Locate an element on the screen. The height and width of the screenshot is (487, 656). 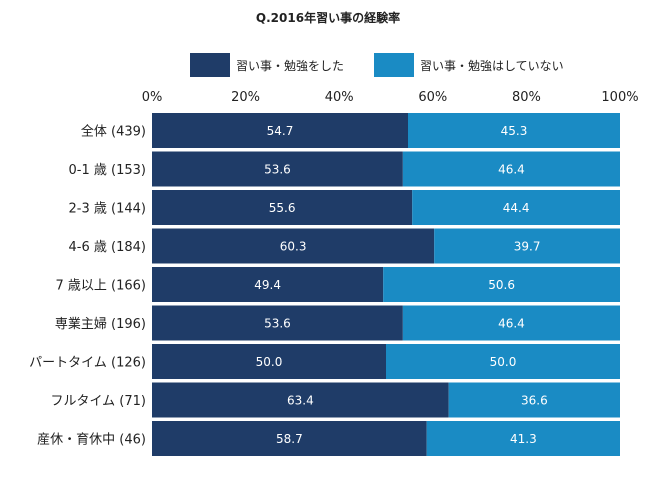
category-label: 全体 (439) is located at coordinates (113, 132).